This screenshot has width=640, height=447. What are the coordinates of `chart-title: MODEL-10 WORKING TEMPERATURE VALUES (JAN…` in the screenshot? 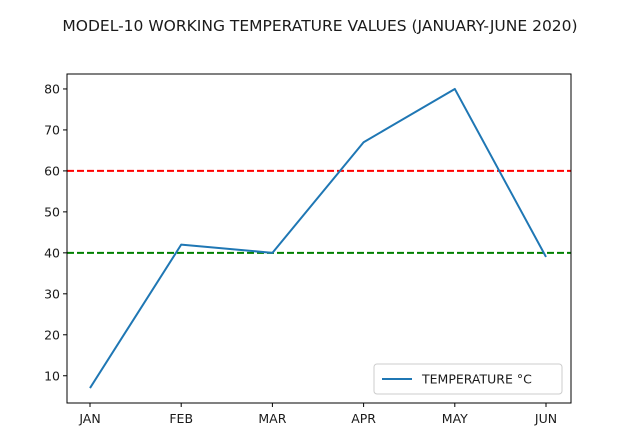 It's located at (320, 26).